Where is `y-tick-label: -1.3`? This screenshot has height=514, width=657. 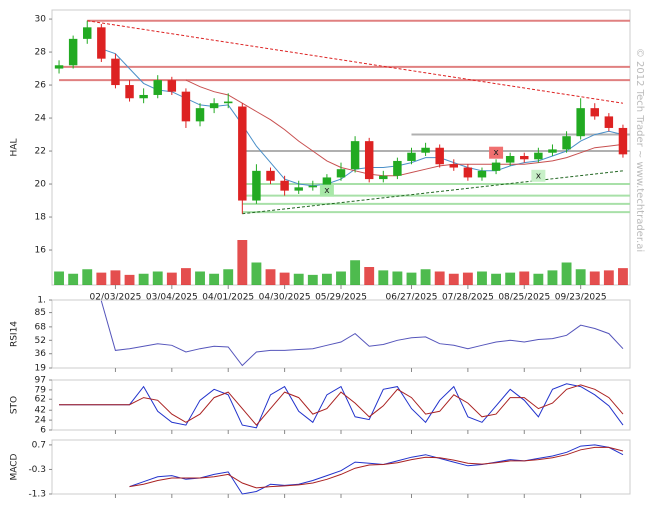
y-tick-label: -1.3 is located at coordinates (37, 495).